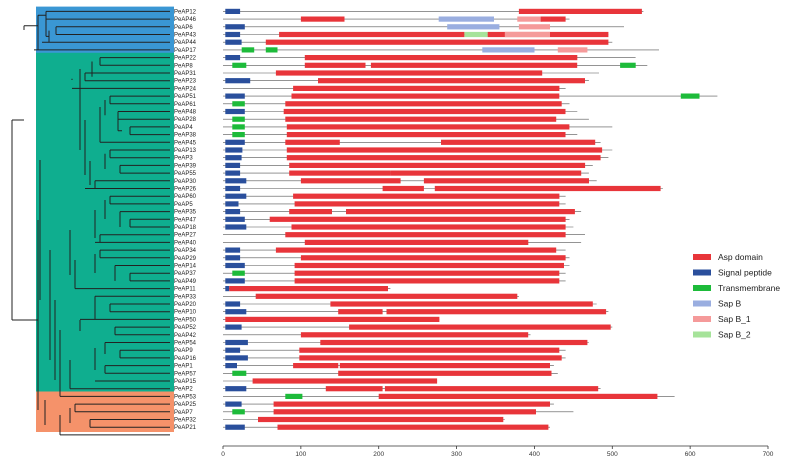 Image resolution: width=799 pixels, height=460 pixels. I want to click on gene-label: PeAP43, so click(185, 36).